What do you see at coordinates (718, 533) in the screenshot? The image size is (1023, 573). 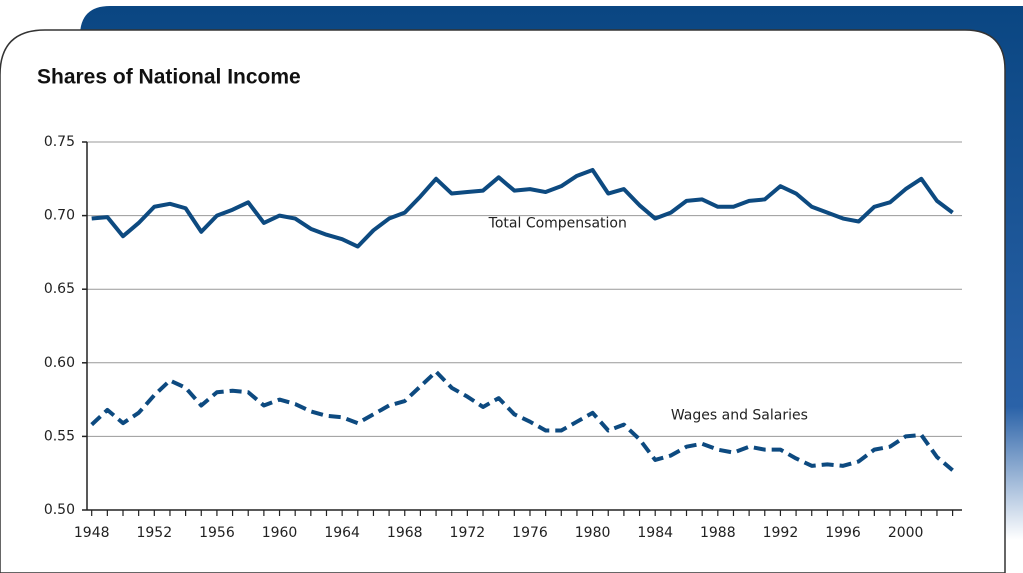 I see `x-tick-label: 1988` at bounding box center [718, 533].